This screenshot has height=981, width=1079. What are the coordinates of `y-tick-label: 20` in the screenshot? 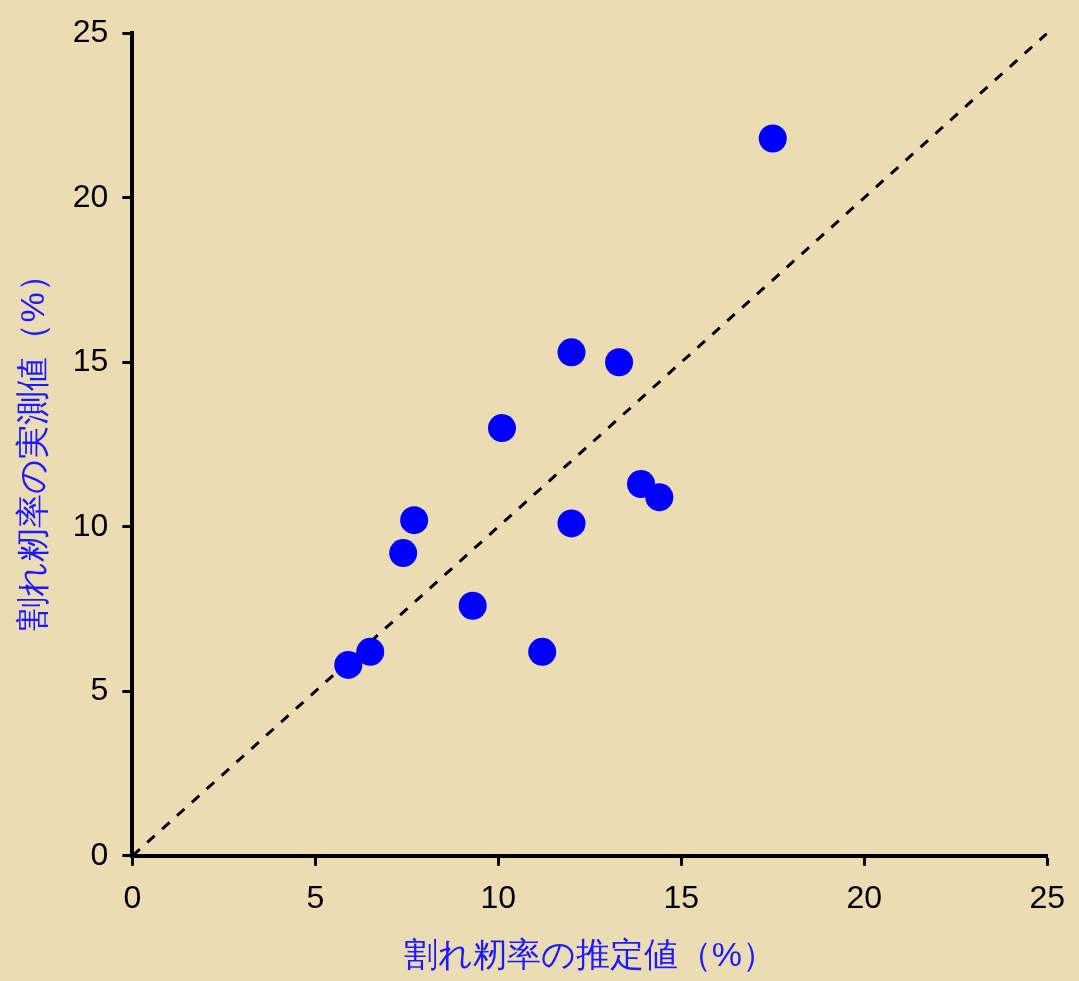 It's located at (90, 195).